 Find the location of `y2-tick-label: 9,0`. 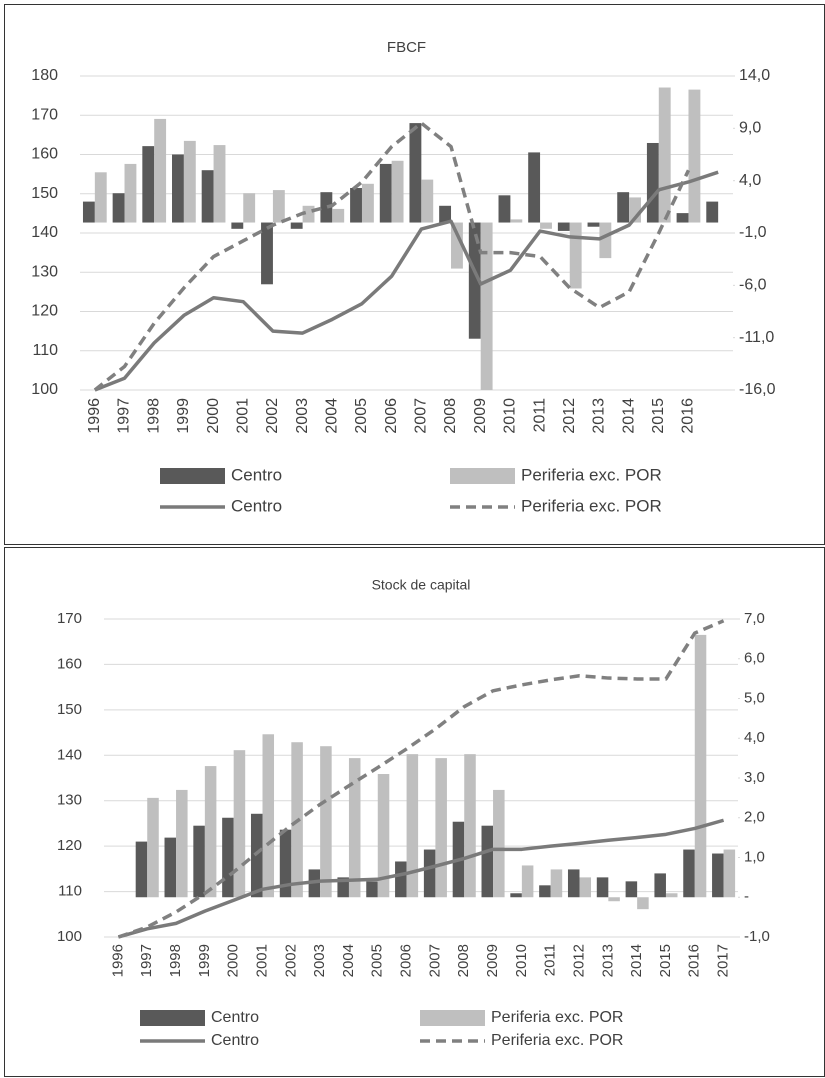

y2-tick-label: 9,0 is located at coordinates (750, 128).